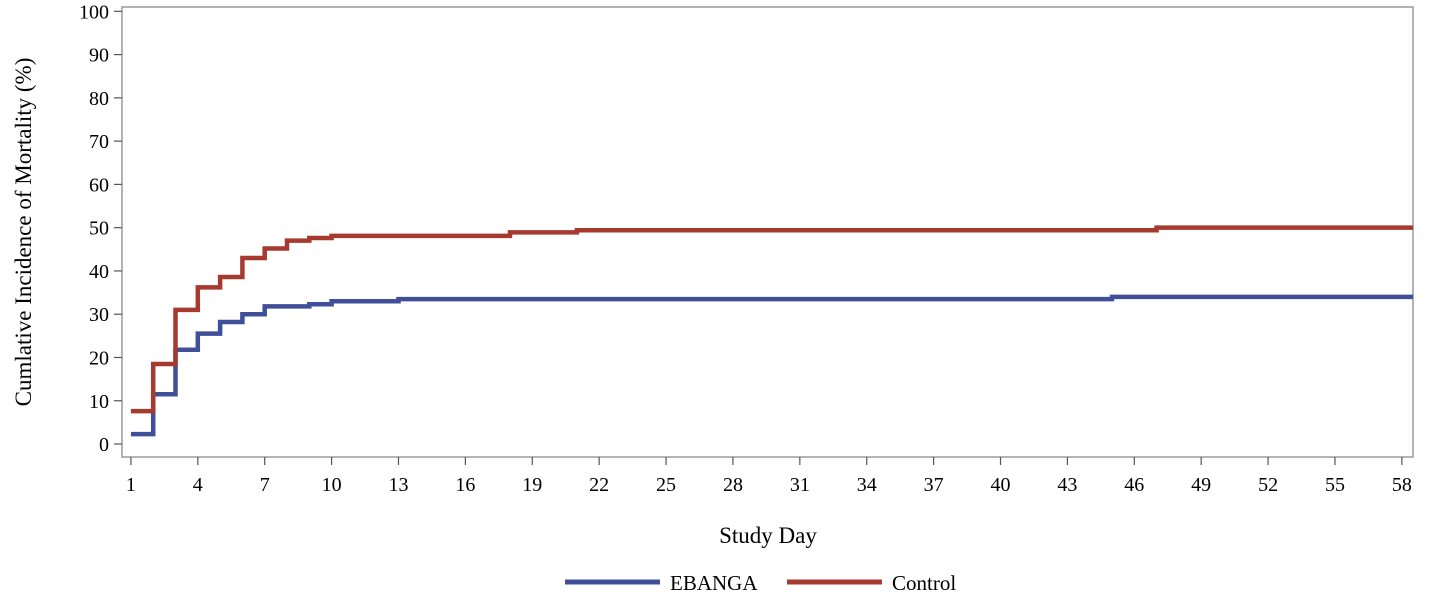  What do you see at coordinates (714, 583) in the screenshot?
I see `legend-label-ebanga: EBANGA` at bounding box center [714, 583].